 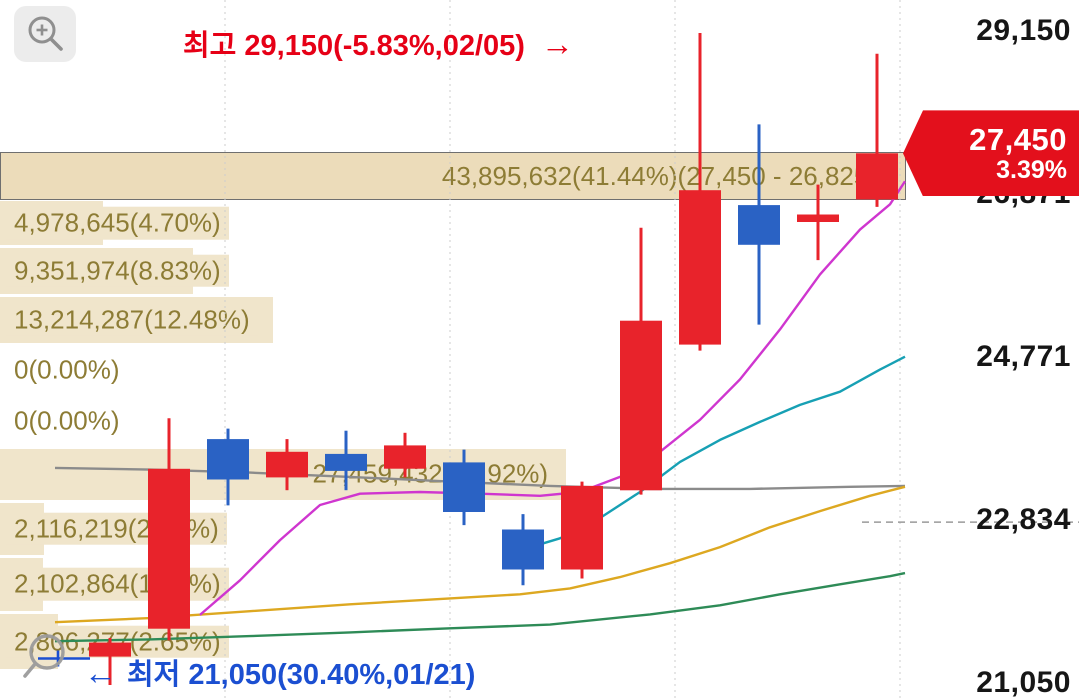 I want to click on high-annotation-text: 최고 29,150(-5.83%,02/05), so click(x=354, y=46).